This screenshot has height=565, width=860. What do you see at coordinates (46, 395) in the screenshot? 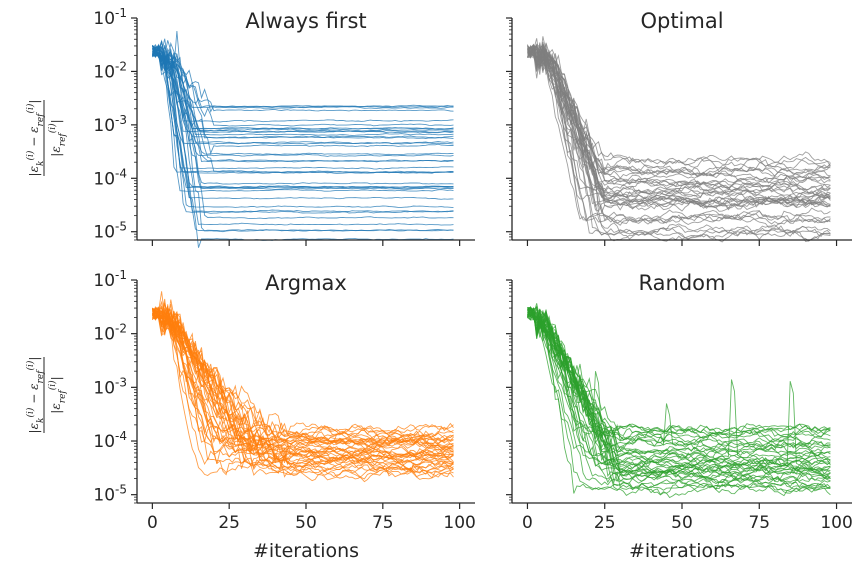
I see `y-axis-label-bottom: |εk(i) − εref(i)| |εref(i)|` at bounding box center [46, 395].